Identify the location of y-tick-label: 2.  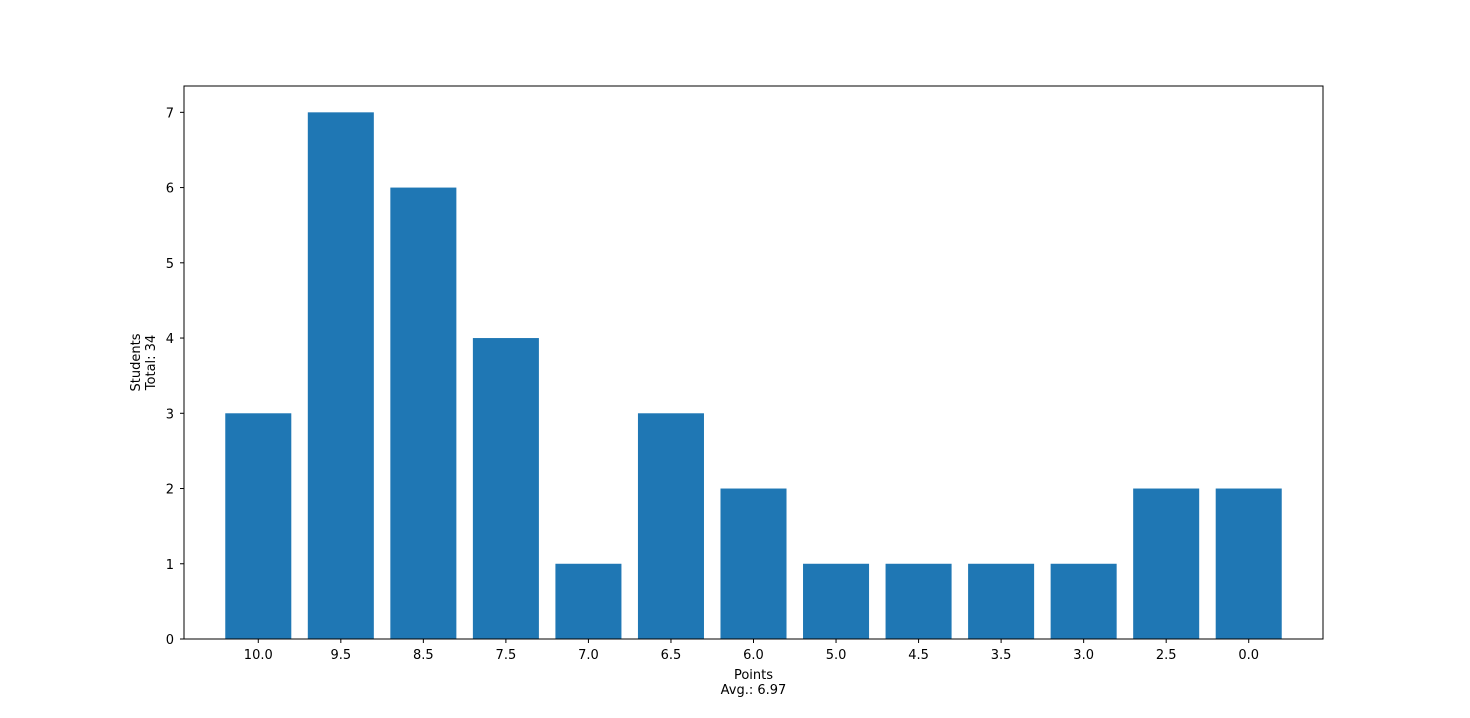
(170, 490).